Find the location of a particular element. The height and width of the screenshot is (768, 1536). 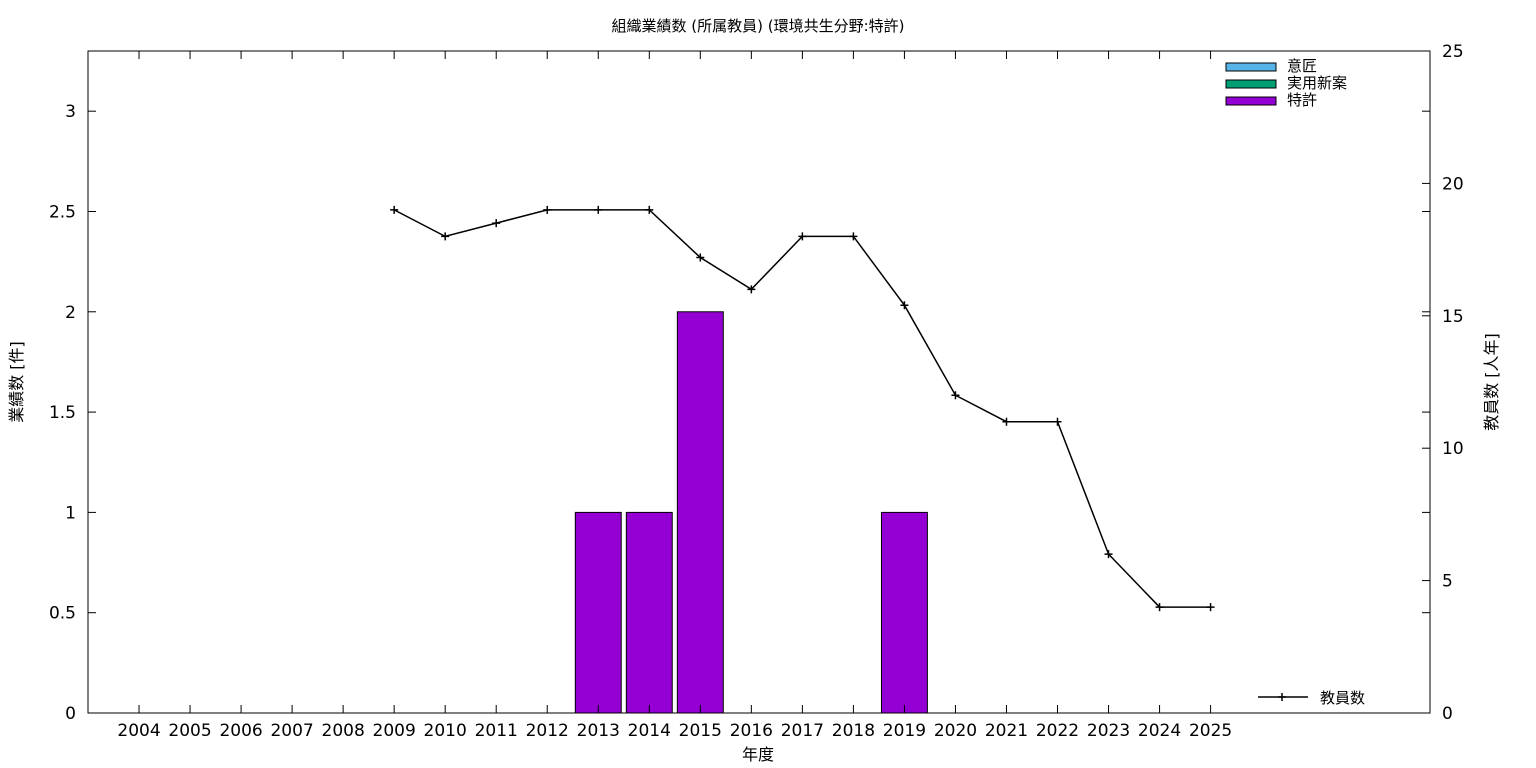

x-tick-label-2022: 2022 is located at coordinates (1057, 731).